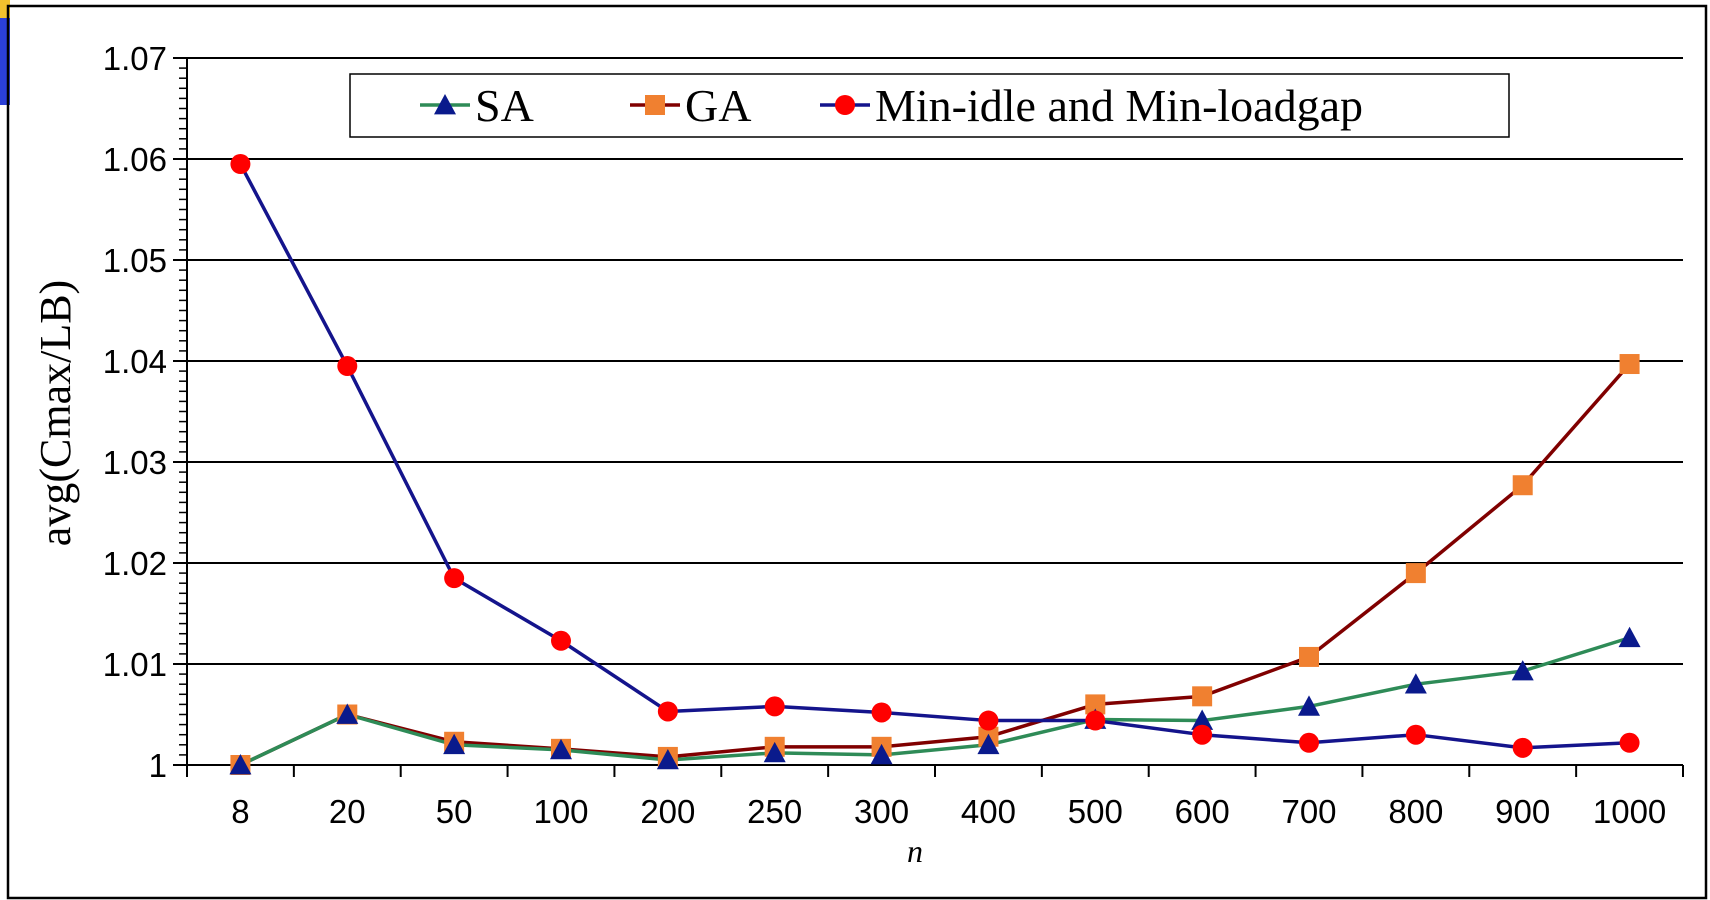 The image size is (1710, 900). I want to click on y-tick-label: 1.06, so click(135, 159).